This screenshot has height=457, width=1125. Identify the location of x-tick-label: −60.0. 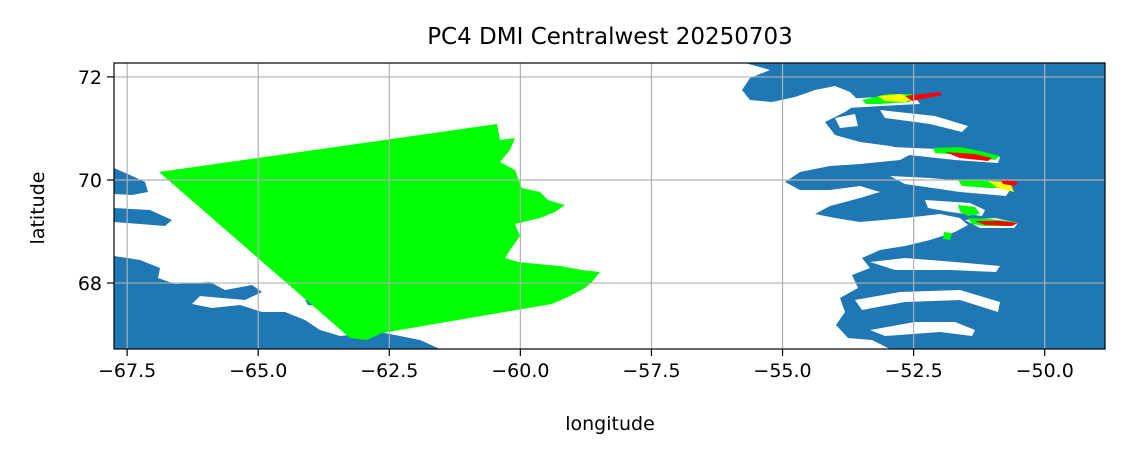
(520, 371).